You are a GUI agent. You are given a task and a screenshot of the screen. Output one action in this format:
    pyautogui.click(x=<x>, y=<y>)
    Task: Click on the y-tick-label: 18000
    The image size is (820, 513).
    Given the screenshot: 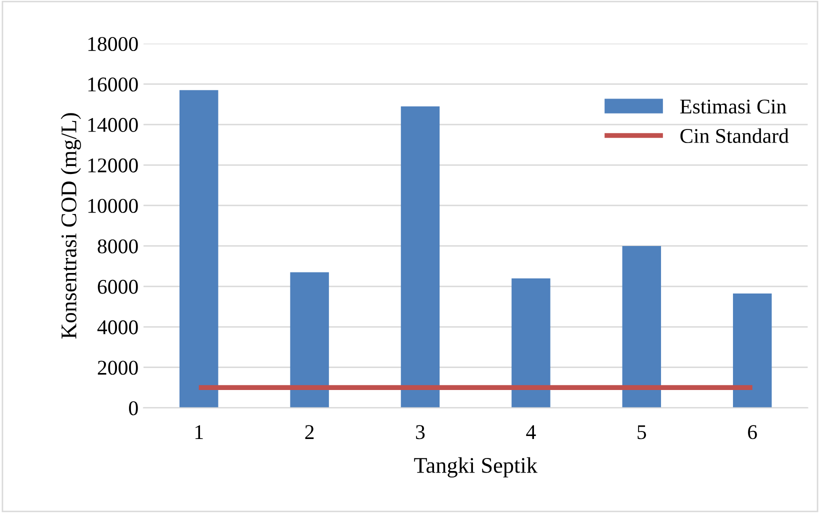 What is the action you would take?
    pyautogui.click(x=113, y=44)
    